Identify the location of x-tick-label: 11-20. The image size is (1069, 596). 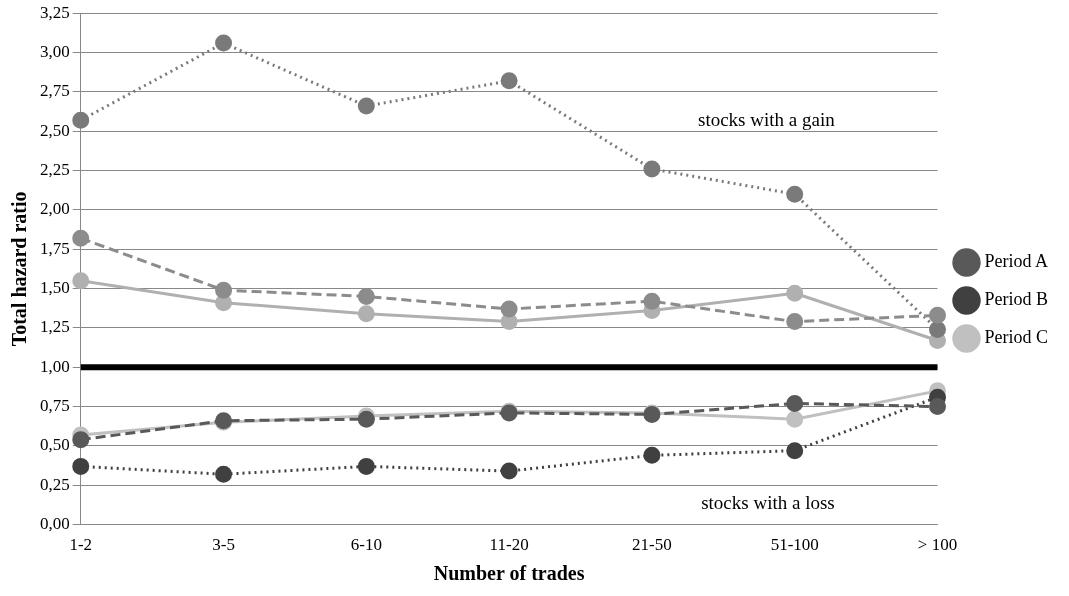
(509, 545).